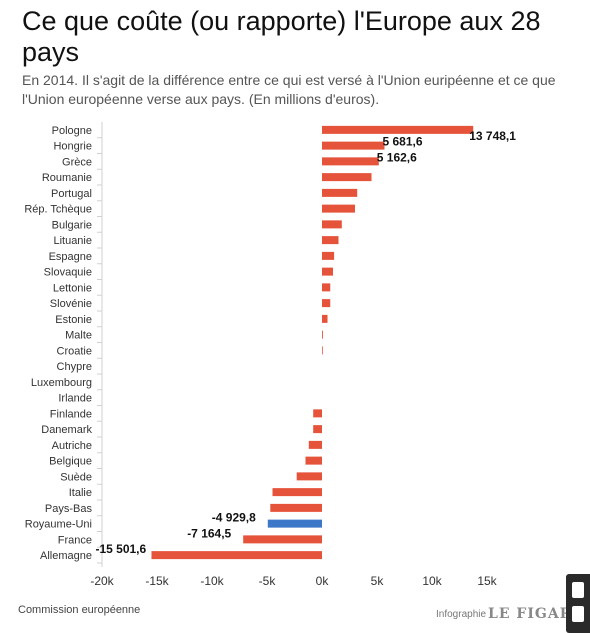 Image resolution: width=590 pixels, height=633 pixels. What do you see at coordinates (432, 581) in the screenshot?
I see `x-tick-label: 10k` at bounding box center [432, 581].